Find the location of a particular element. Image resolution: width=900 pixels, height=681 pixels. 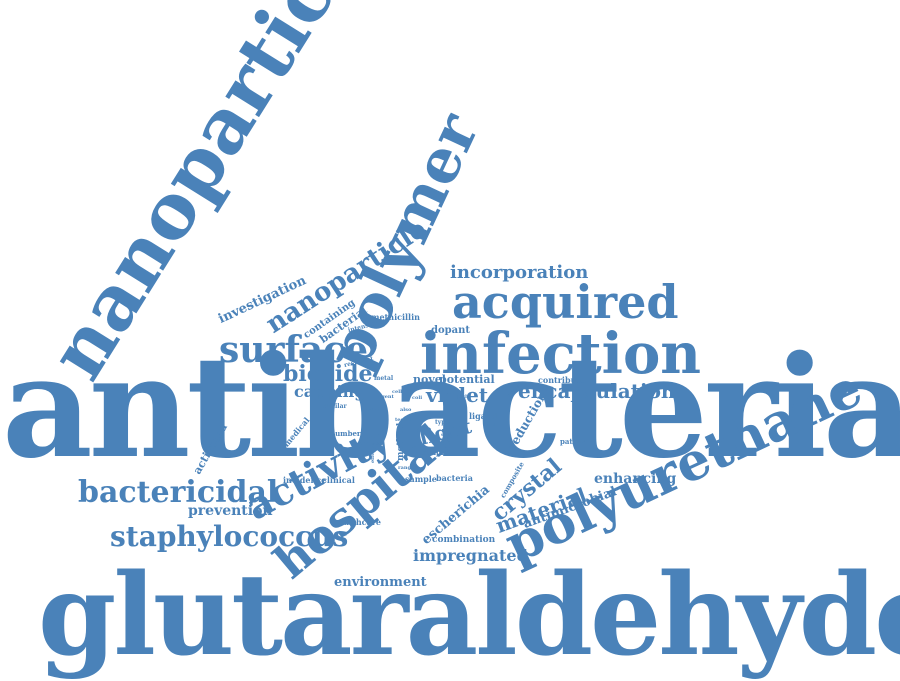

word-acquired: acquired is located at coordinates (565, 302).